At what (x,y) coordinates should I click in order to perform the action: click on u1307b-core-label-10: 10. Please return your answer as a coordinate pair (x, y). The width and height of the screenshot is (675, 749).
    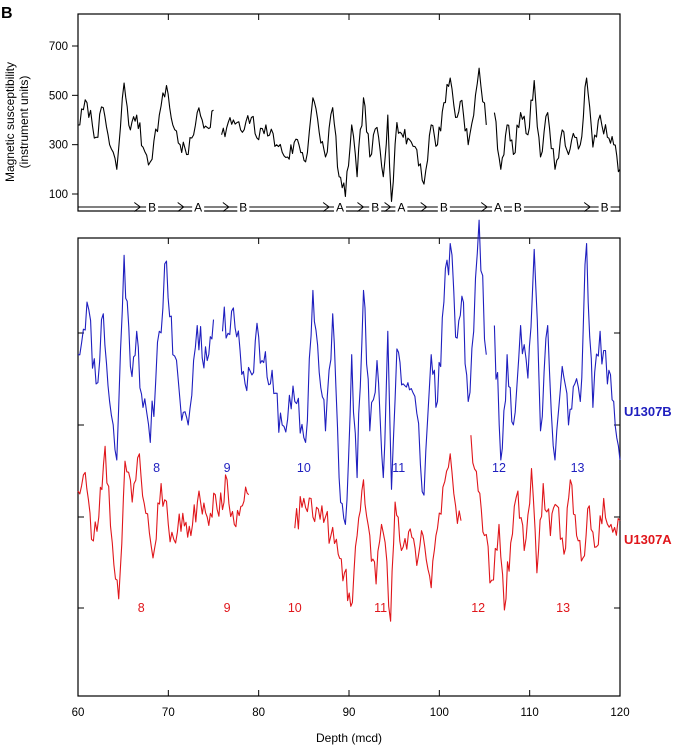
    Looking at the image, I should click on (304, 468).